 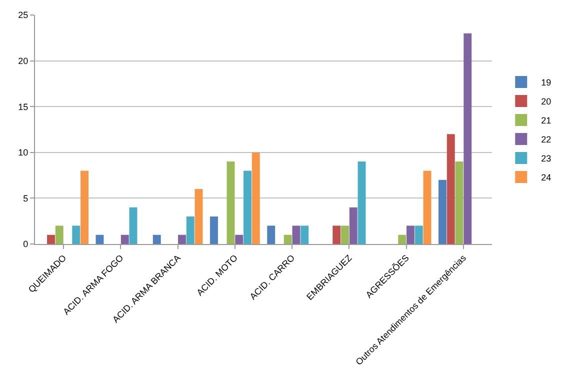 I want to click on y-tick-label: 5, so click(x=25, y=198).